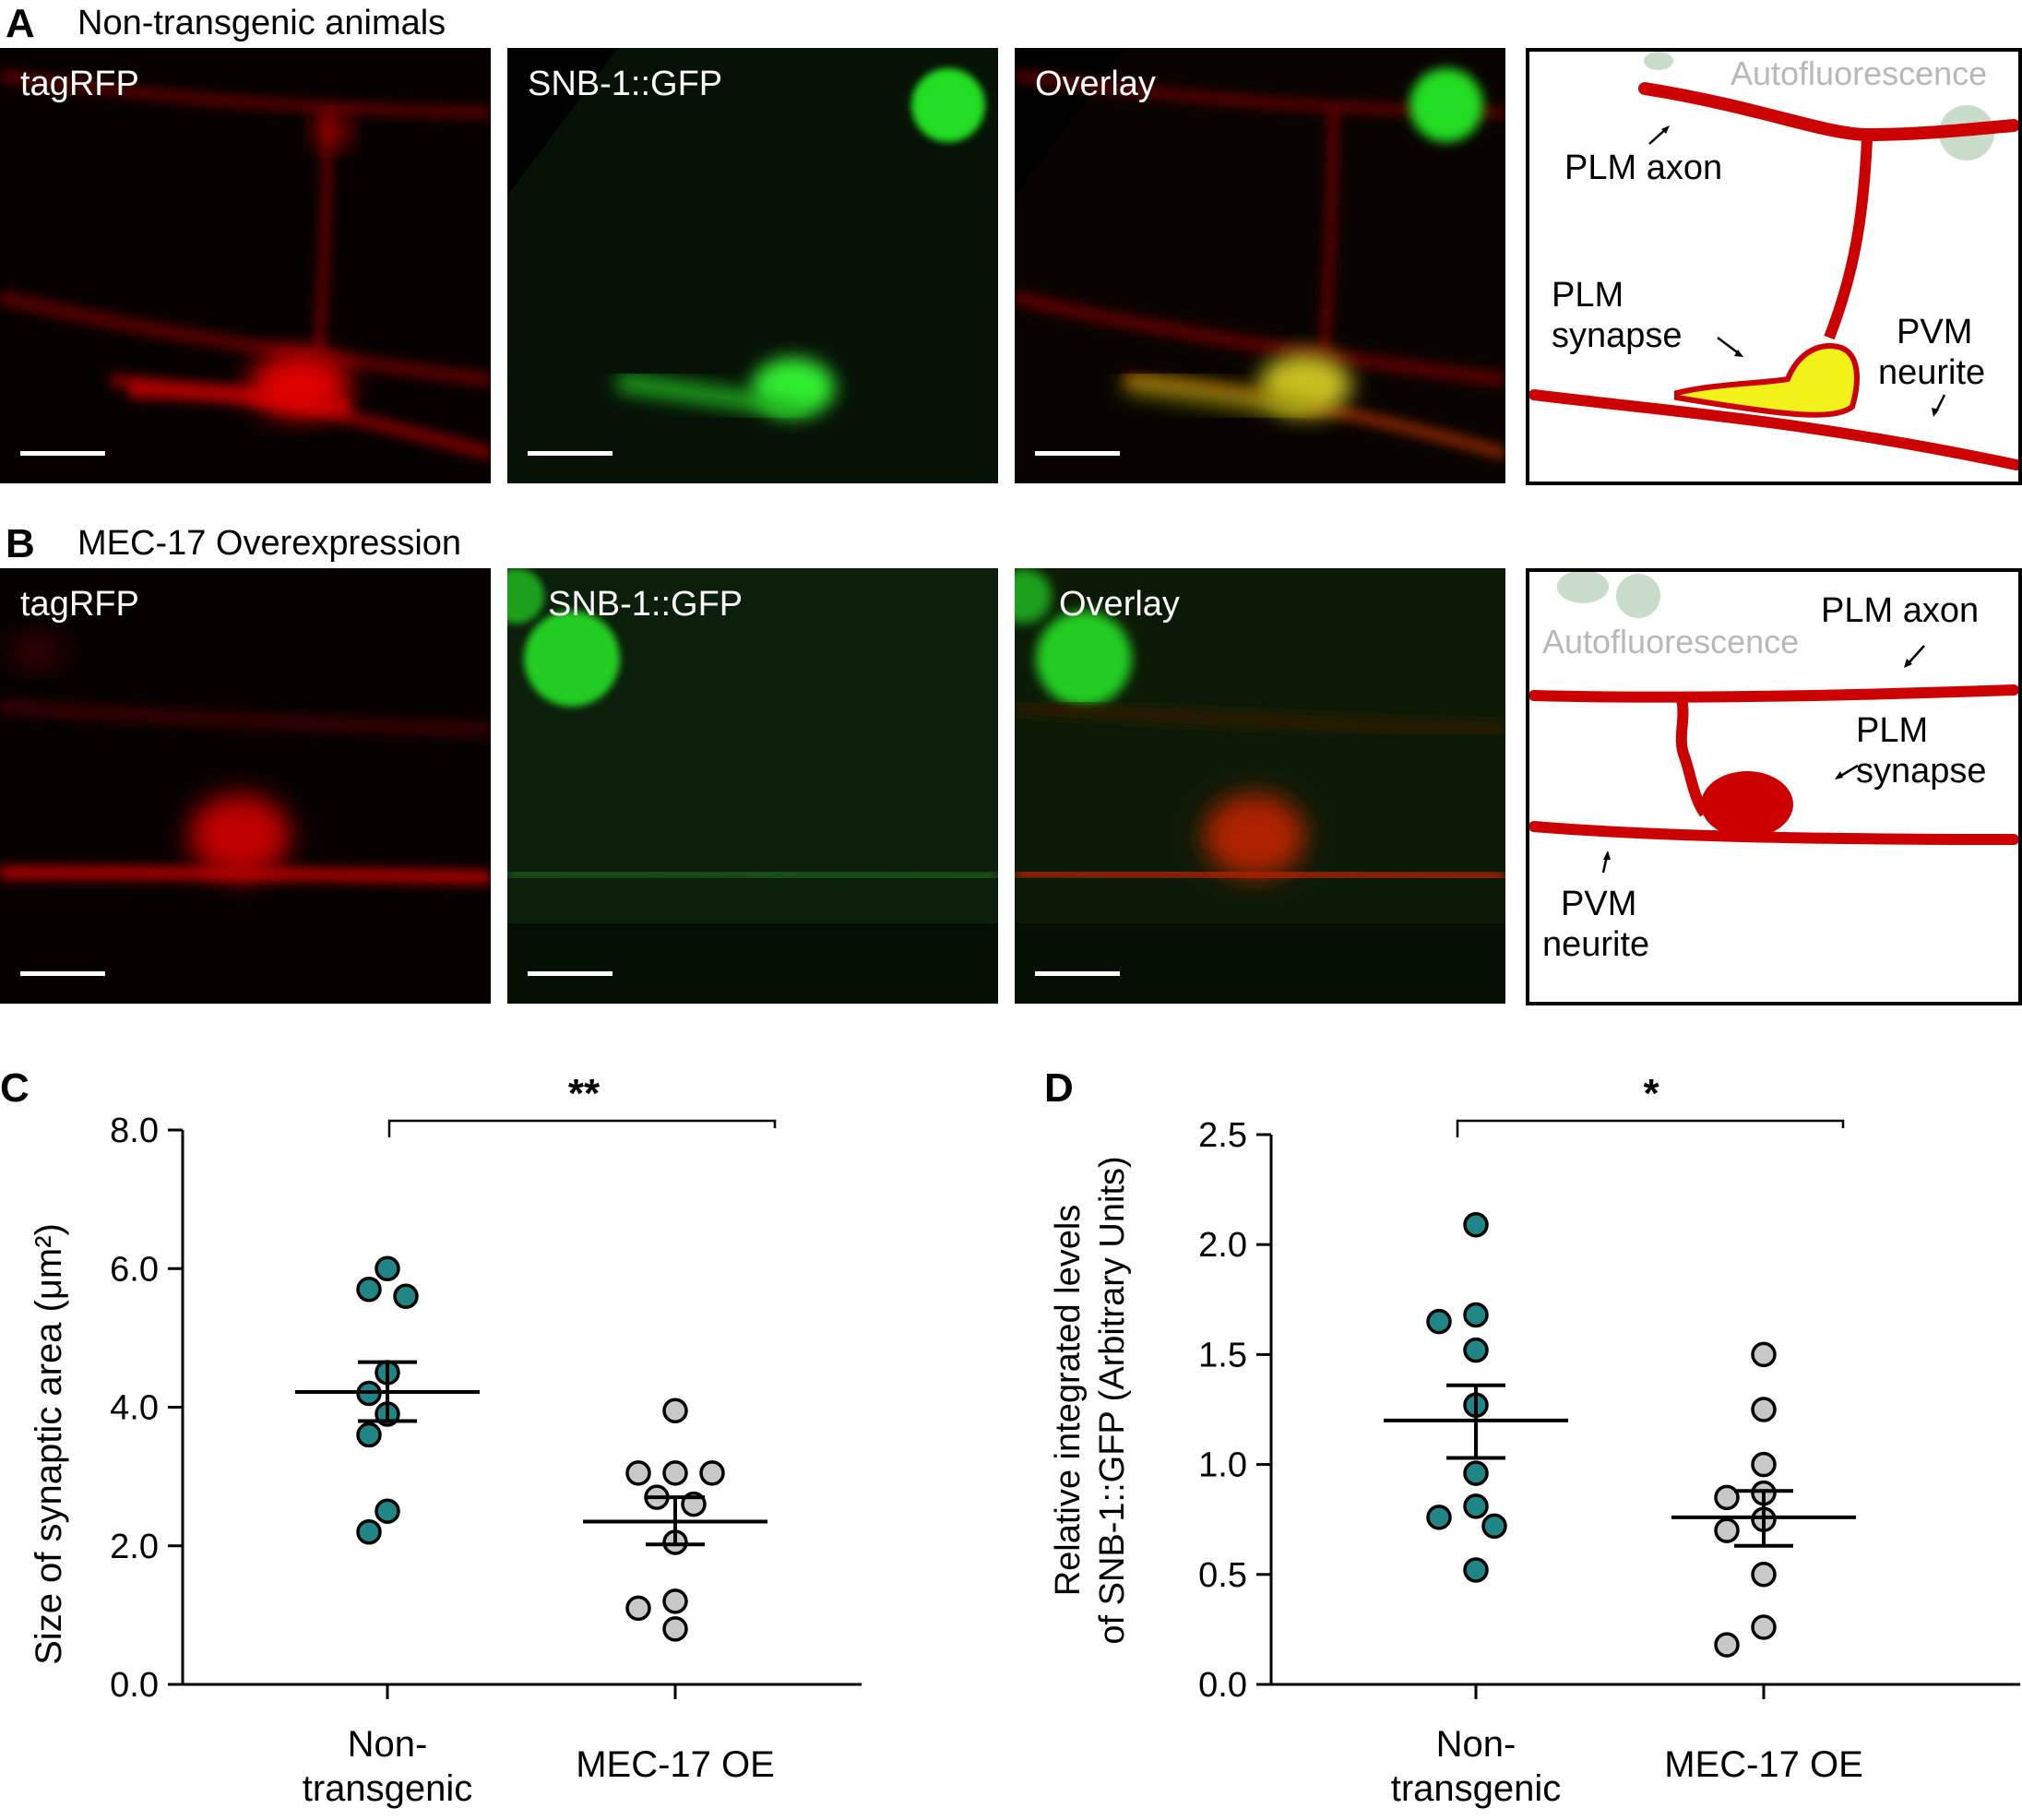  What do you see at coordinates (625, 84) in the screenshot?
I see `panel-a-gfp-label: SNB-1::GFP` at bounding box center [625, 84].